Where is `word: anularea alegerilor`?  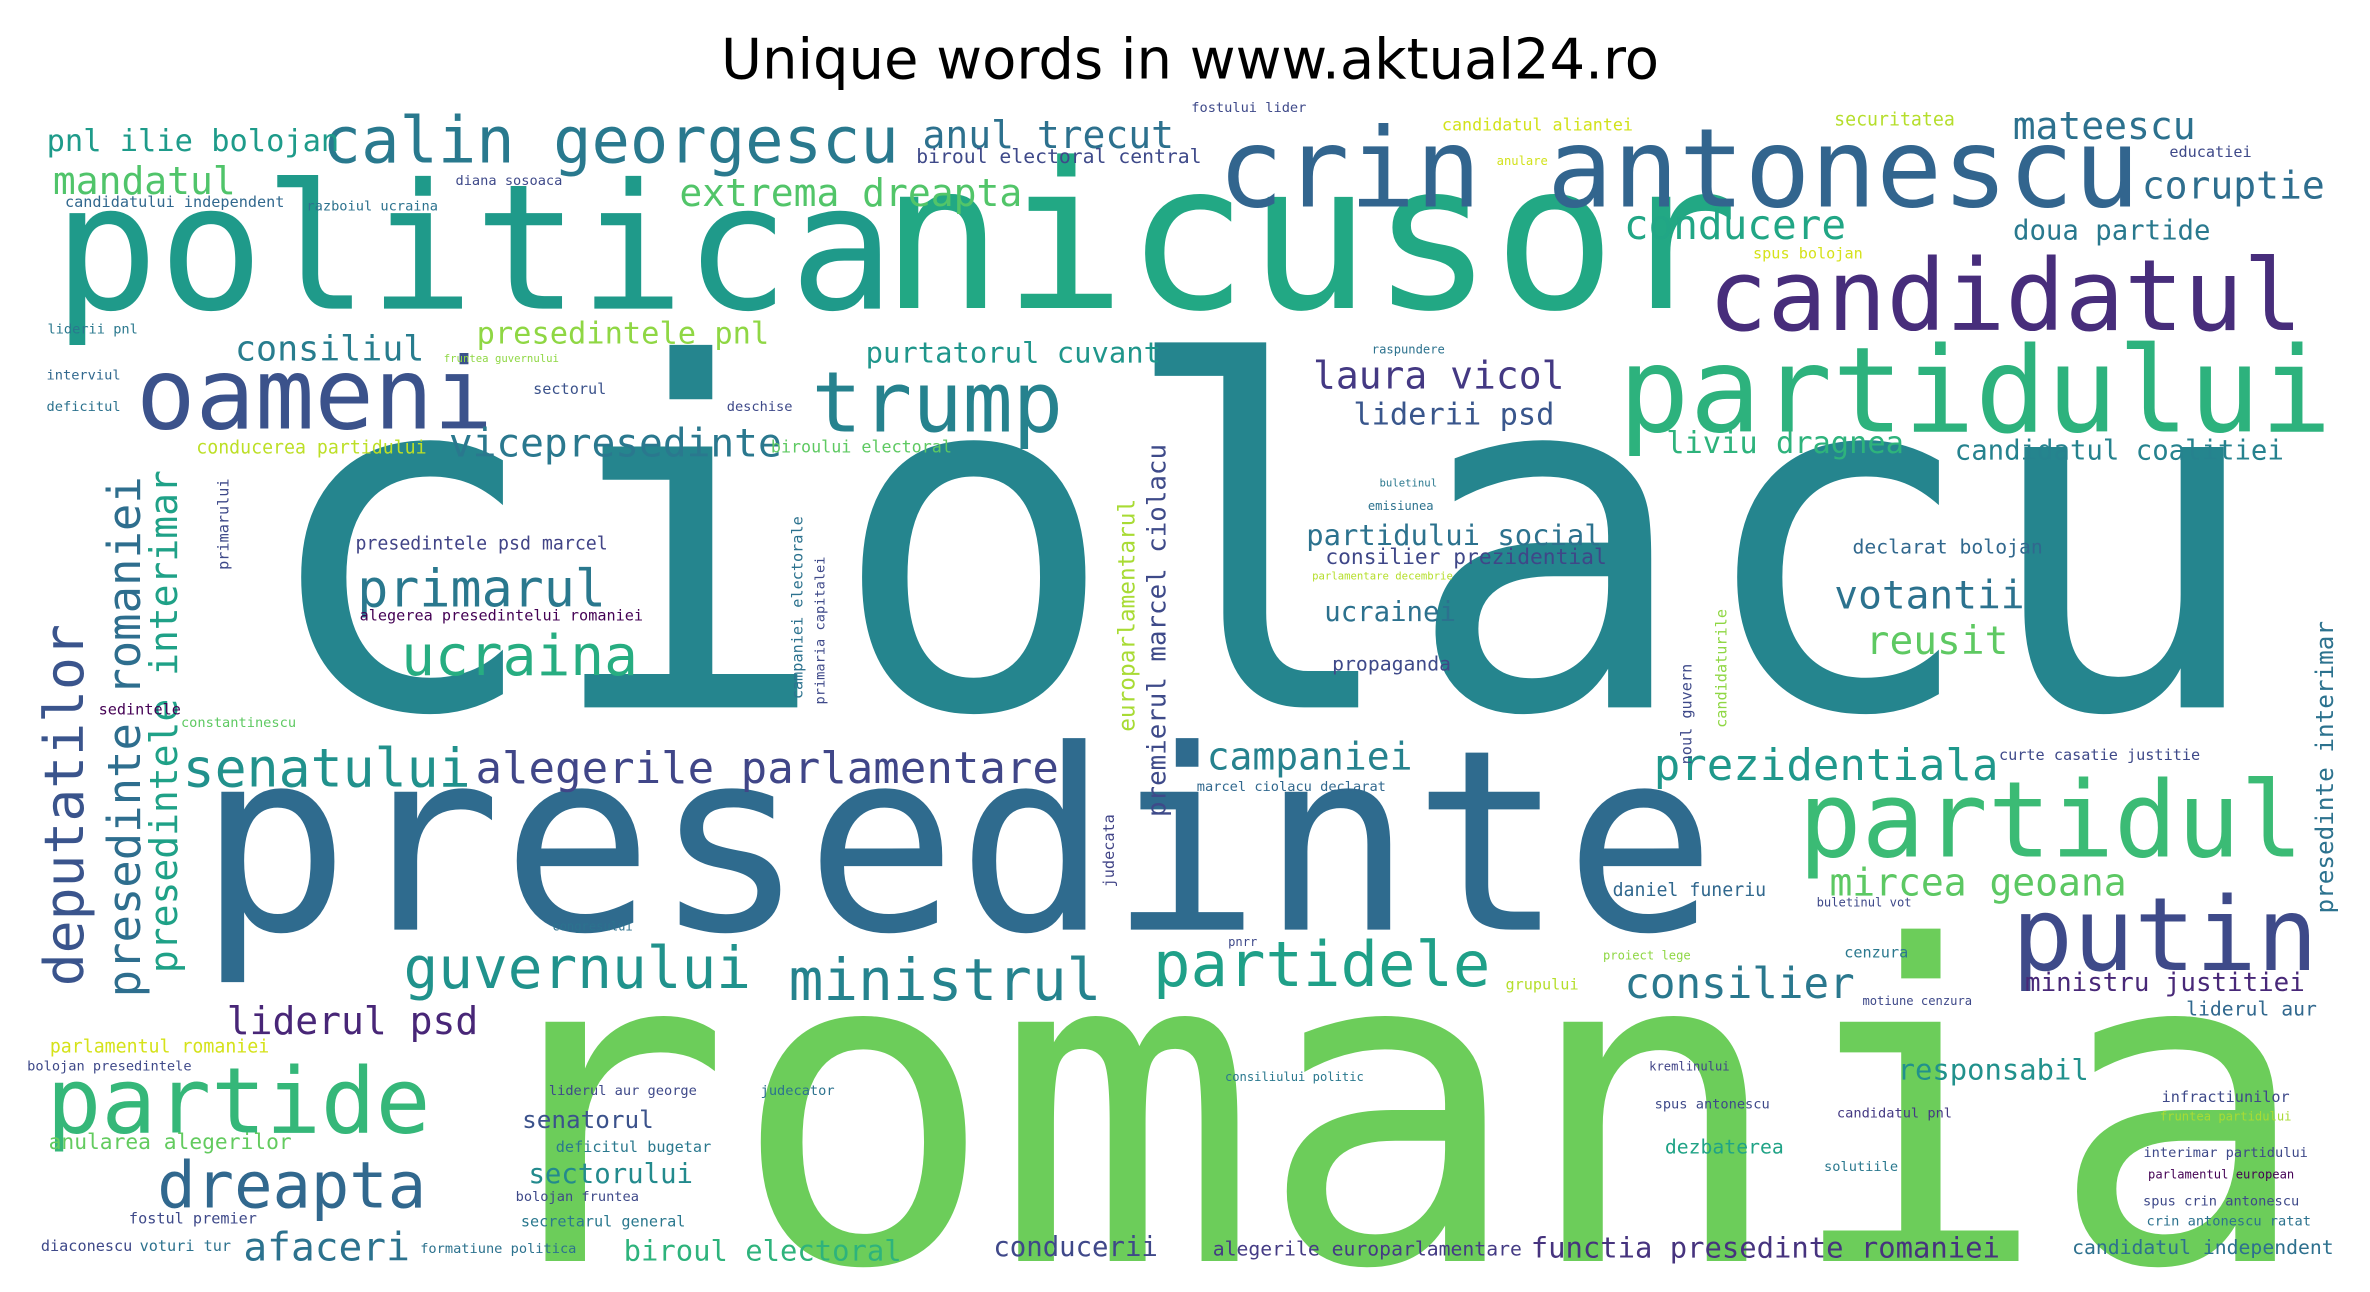 word: anularea alegerilor is located at coordinates (170, 1142).